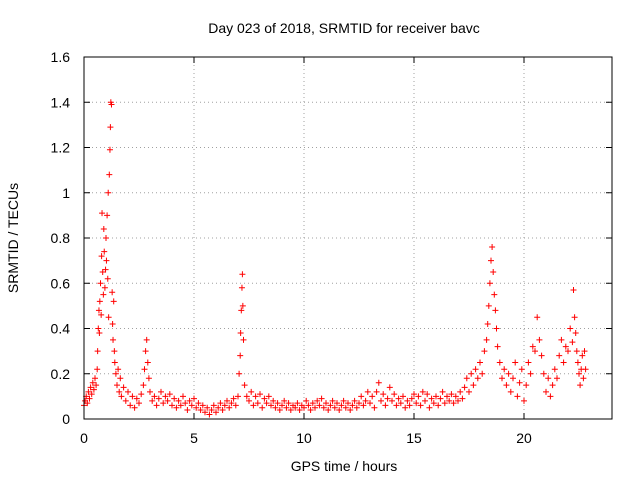 This screenshot has height=480, width=640. Describe the element at coordinates (13, 238) in the screenshot. I see `y-axis-label: SRMTID / TECUs` at that location.